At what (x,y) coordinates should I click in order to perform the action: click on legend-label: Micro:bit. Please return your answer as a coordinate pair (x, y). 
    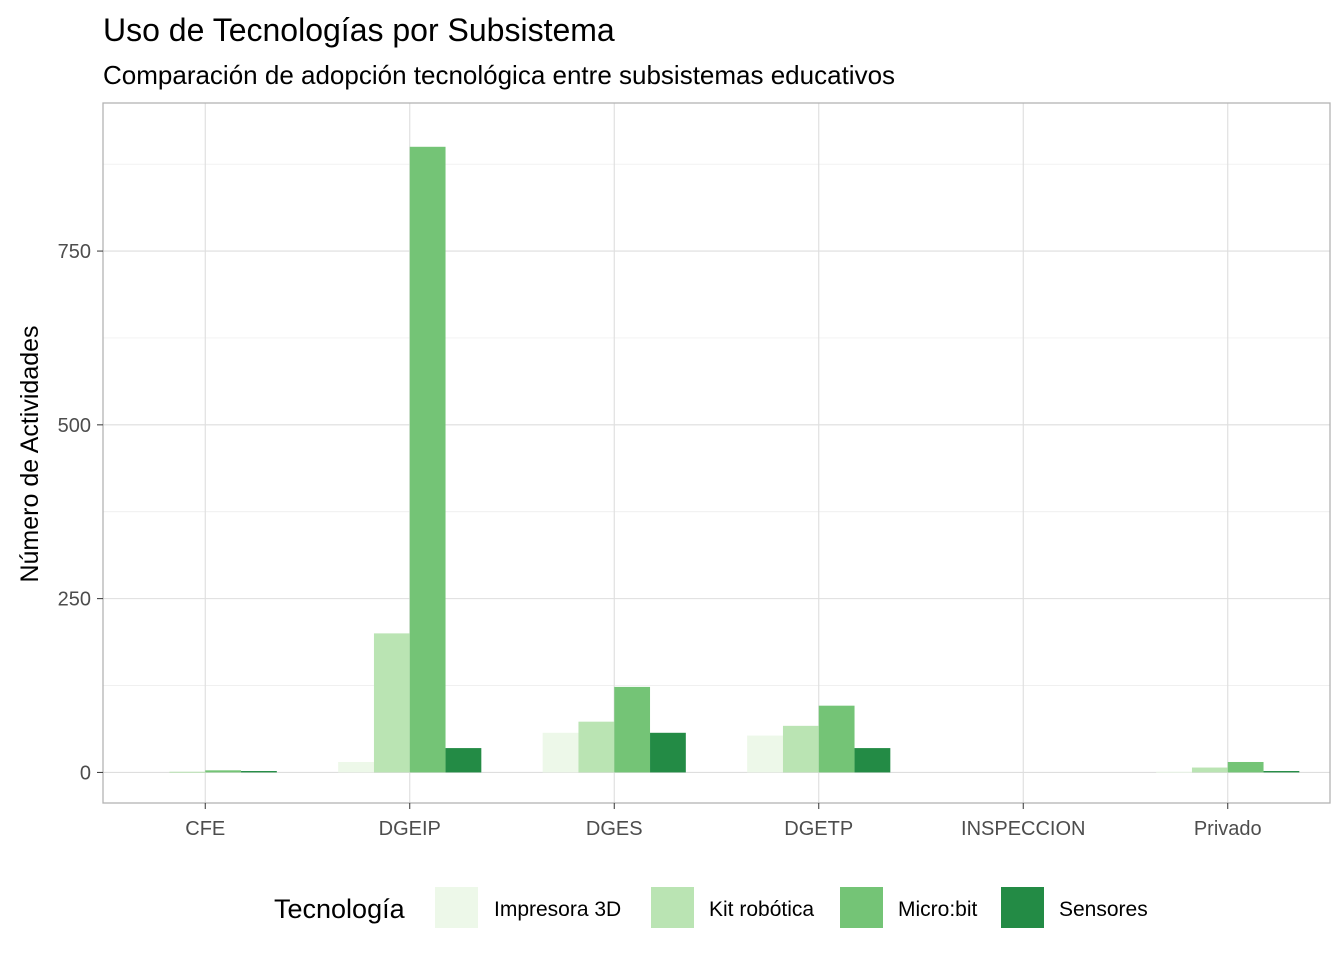
    Looking at the image, I should click on (938, 909).